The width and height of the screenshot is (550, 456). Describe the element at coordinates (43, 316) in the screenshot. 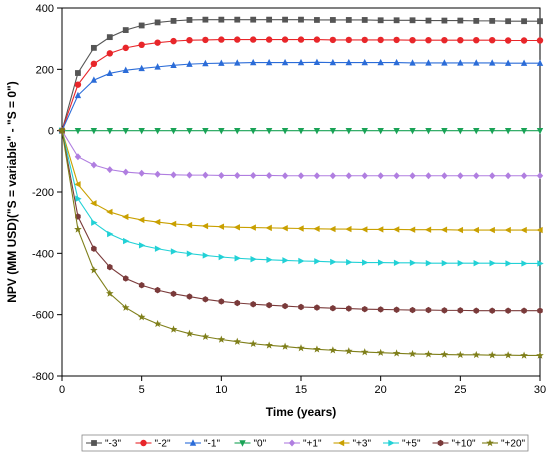

I see `y-tick-label: -600` at that location.